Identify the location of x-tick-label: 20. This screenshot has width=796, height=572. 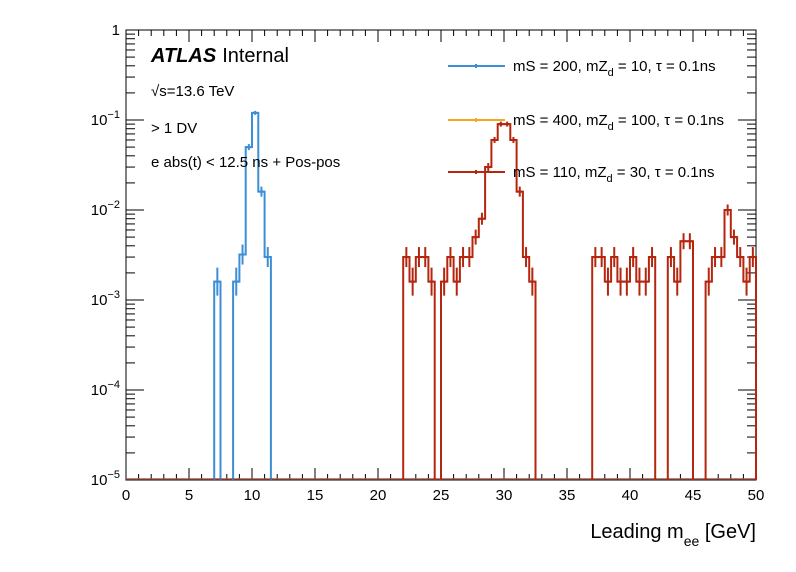
(378, 495).